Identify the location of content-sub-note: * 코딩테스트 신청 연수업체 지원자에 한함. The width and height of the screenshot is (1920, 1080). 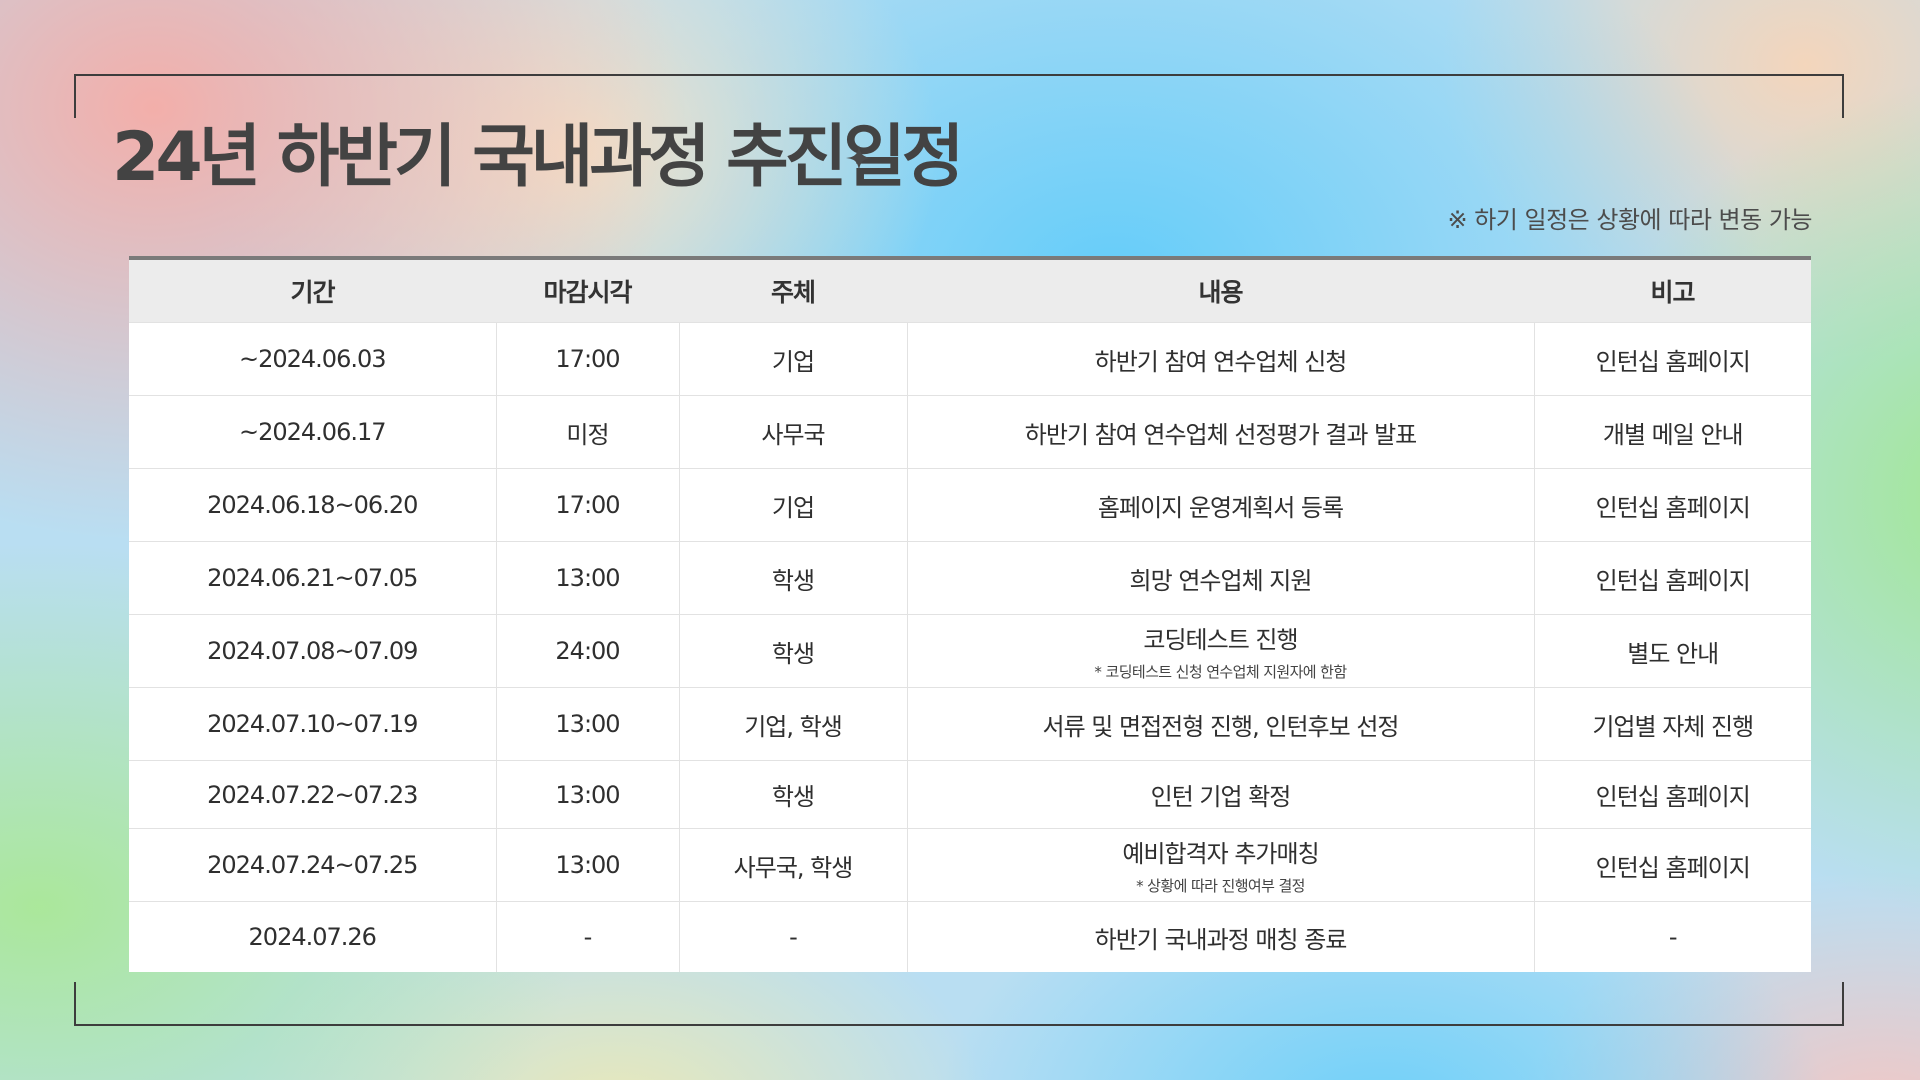
(1220, 672).